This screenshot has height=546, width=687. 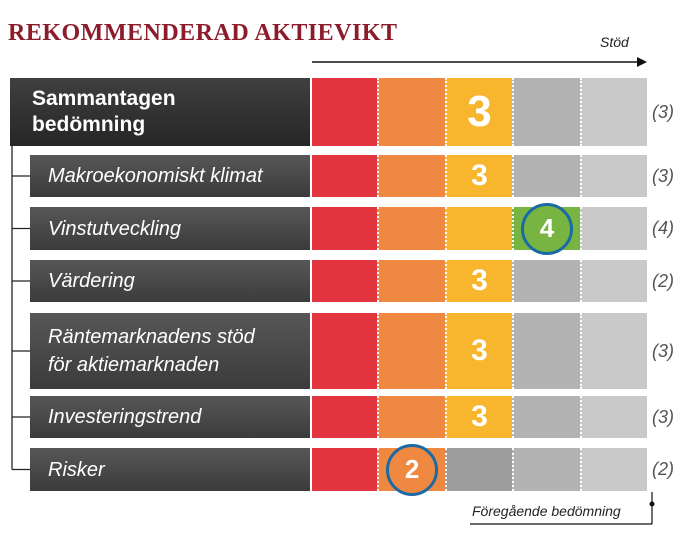 What do you see at coordinates (170, 469) in the screenshot?
I see `row-label-block: Risker` at bounding box center [170, 469].